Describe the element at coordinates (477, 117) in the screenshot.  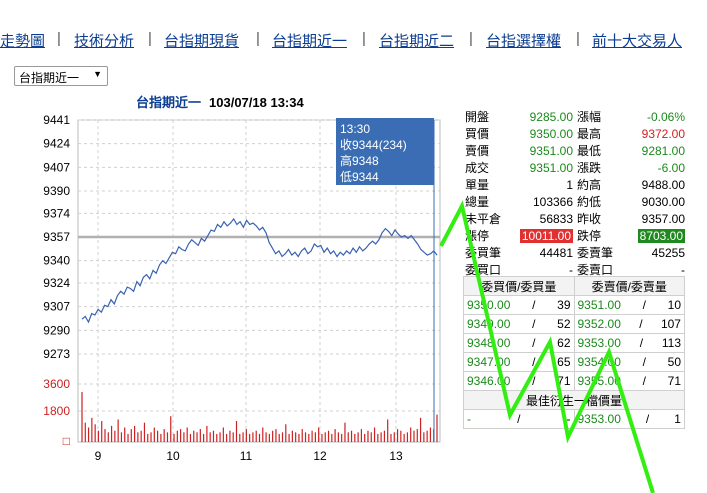
I see `quote-label: 開盤` at that location.